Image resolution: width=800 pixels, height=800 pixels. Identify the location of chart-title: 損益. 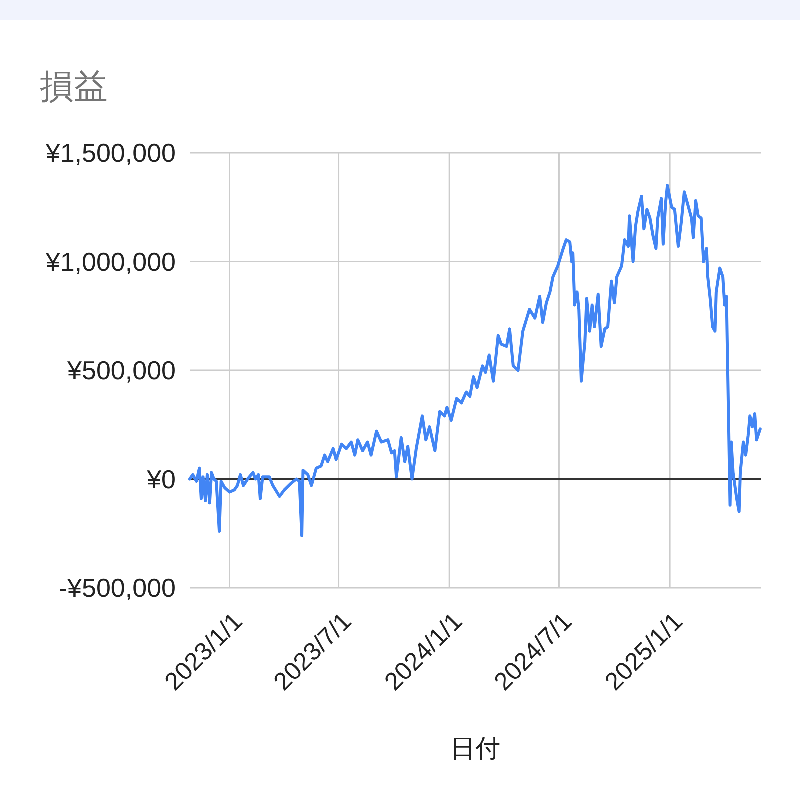
(74, 87).